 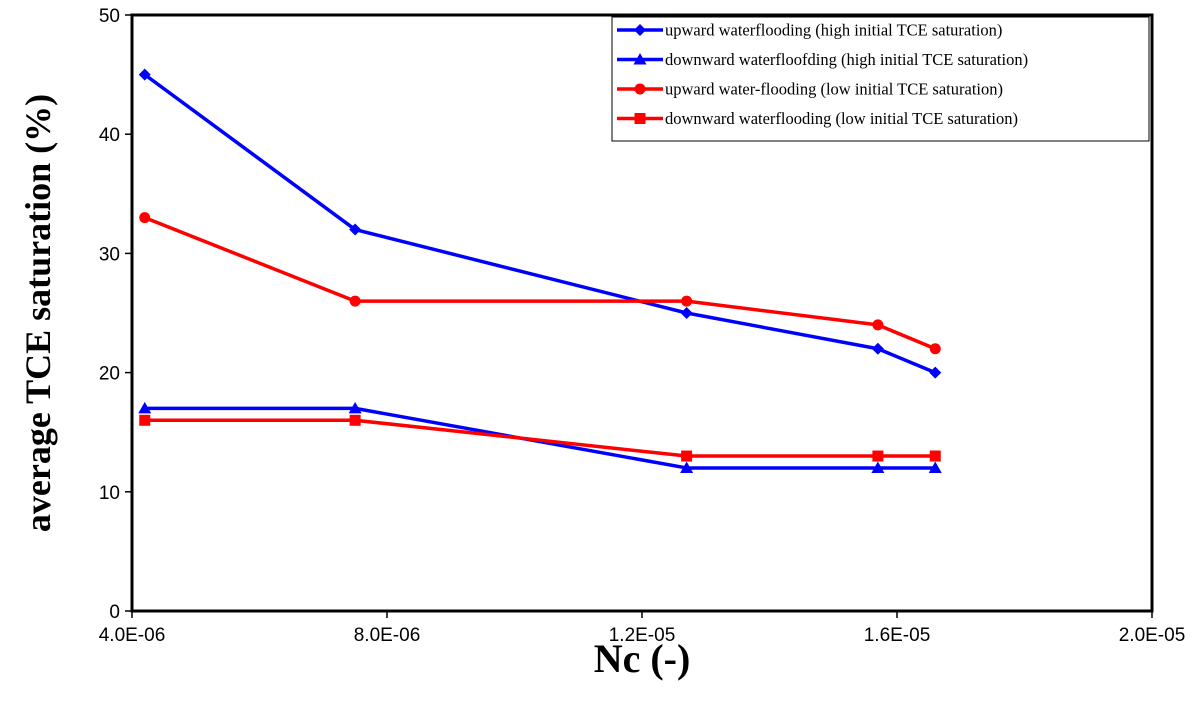 What do you see at coordinates (642, 635) in the screenshot?
I see `x-tick-label: 1.2E-05` at bounding box center [642, 635].